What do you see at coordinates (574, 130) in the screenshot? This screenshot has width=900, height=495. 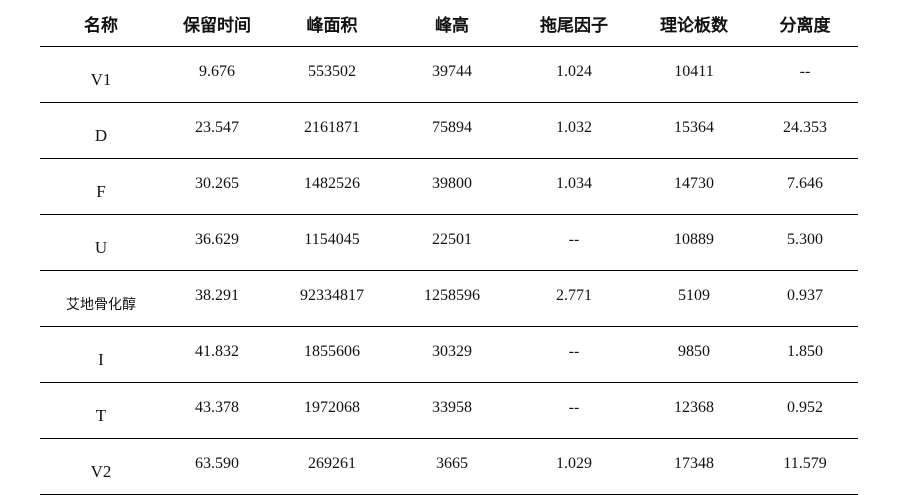 I see `cell-tailing-factor: 1.032` at bounding box center [574, 130].